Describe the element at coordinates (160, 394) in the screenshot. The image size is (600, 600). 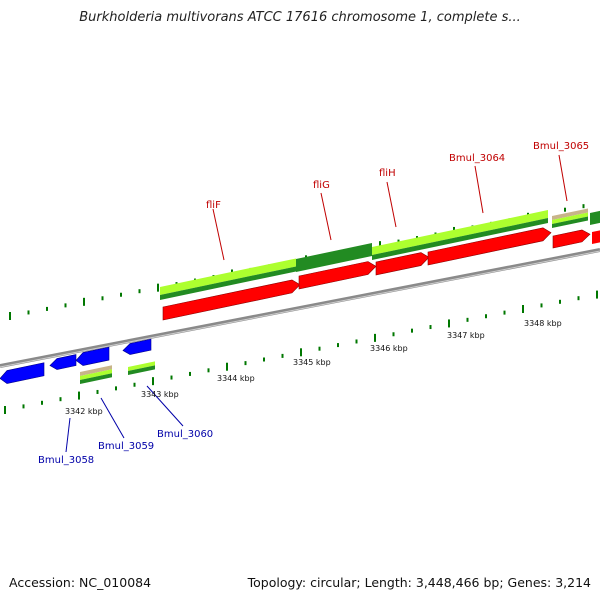
I see `scale-label: 3343 kbp` at that location.